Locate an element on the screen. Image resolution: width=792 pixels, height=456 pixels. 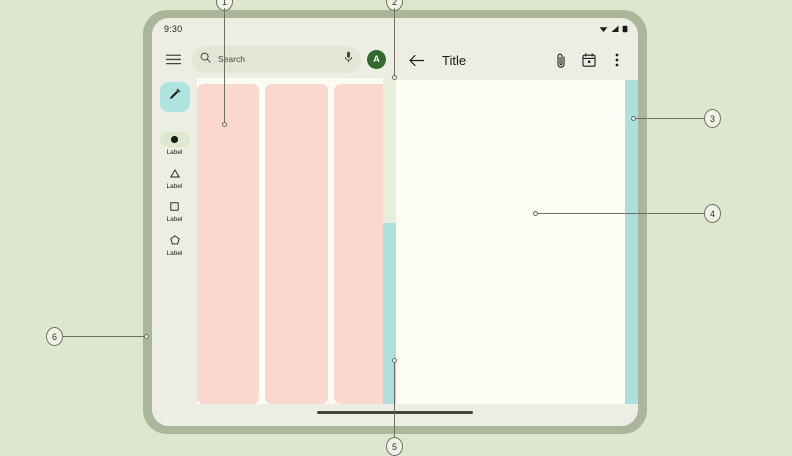
sidebar-item-1: Label is located at coordinates (174, 178).